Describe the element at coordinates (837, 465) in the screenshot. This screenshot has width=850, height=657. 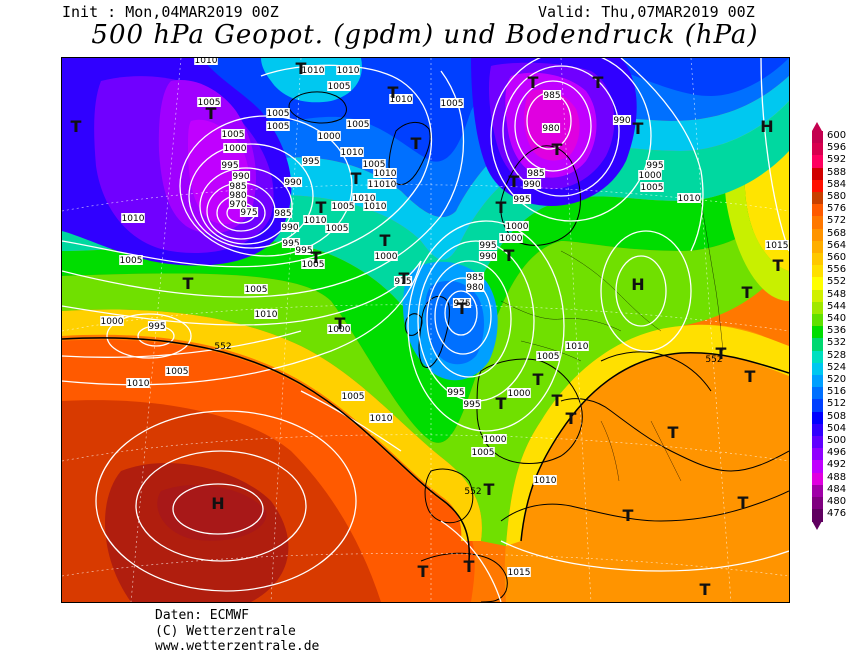
I see `legend-label: 492` at that location.